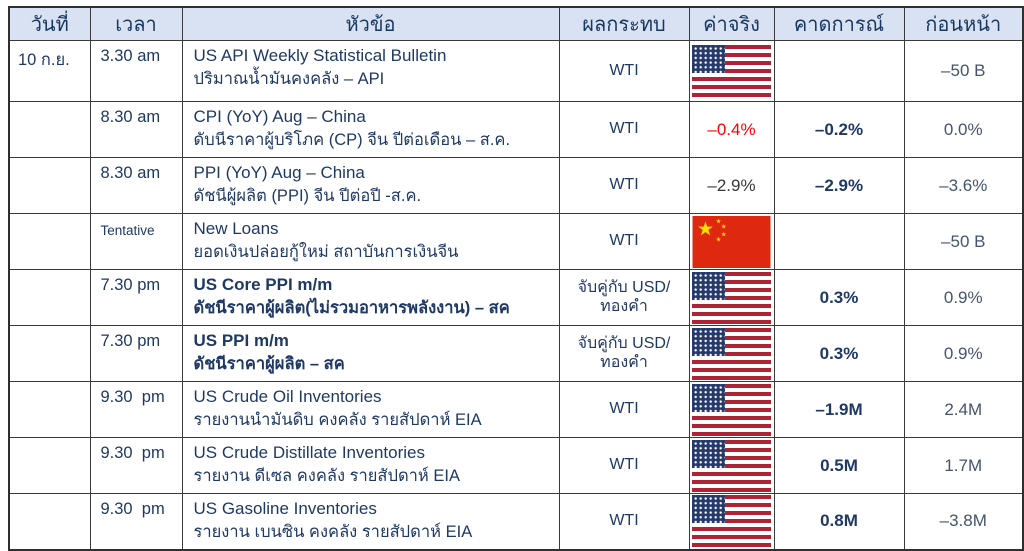  I want to click on time-cell: 3.30 am, so click(136, 71).